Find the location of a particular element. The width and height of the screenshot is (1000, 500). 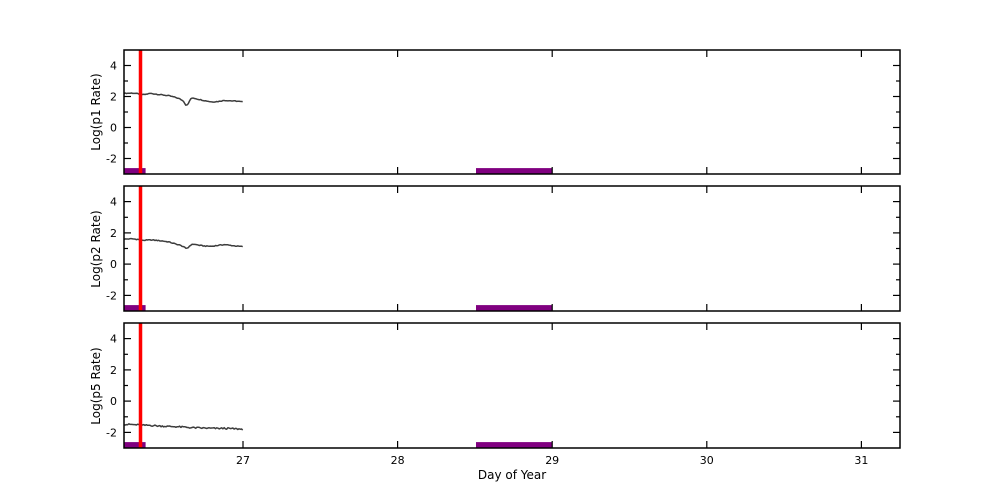

y-axis-label-p1: Log(p1 Rate) is located at coordinates (96, 112).